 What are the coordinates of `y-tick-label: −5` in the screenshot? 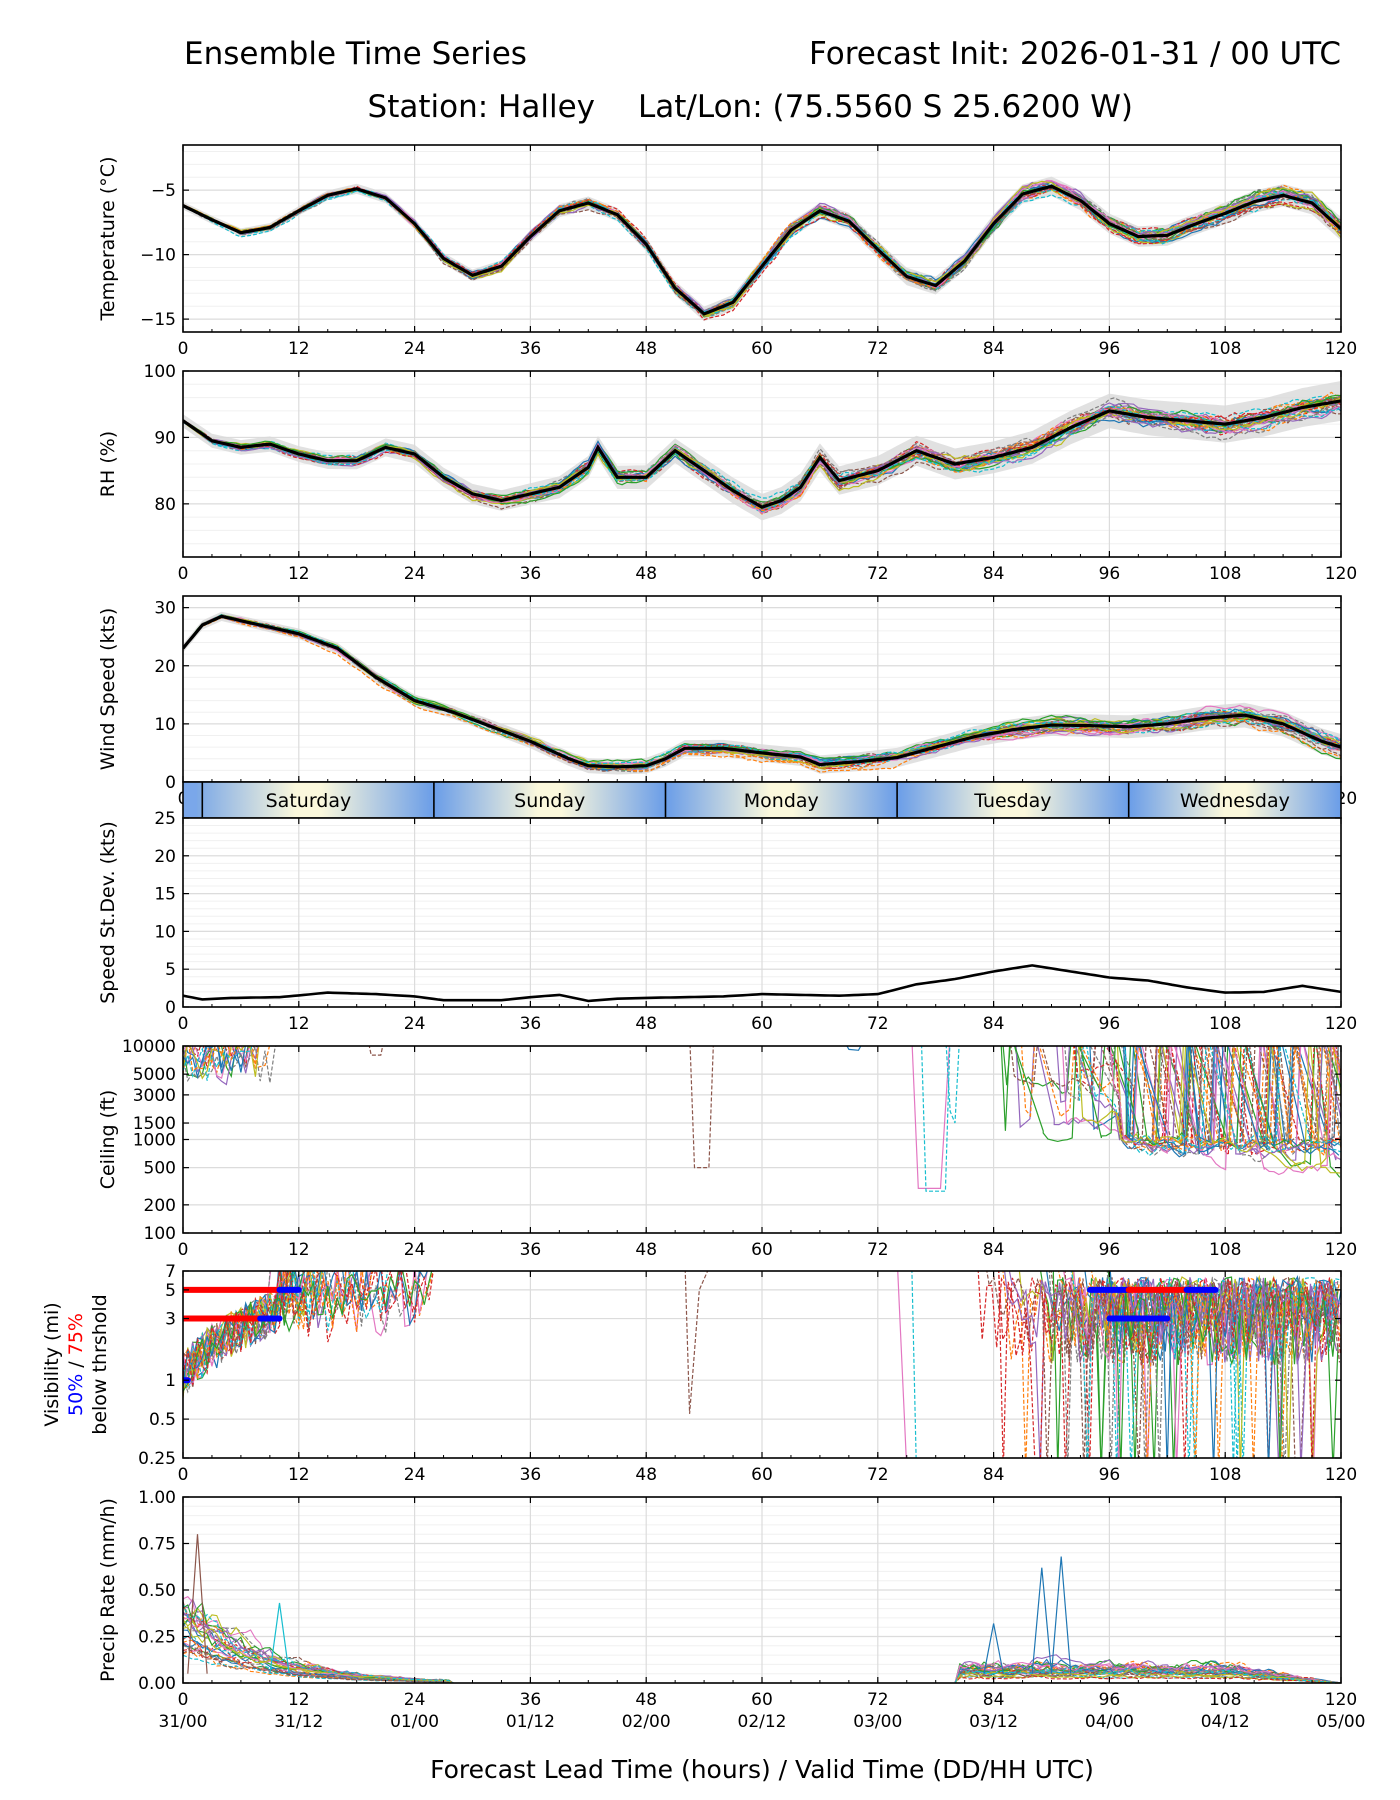 It's located at (163, 191).